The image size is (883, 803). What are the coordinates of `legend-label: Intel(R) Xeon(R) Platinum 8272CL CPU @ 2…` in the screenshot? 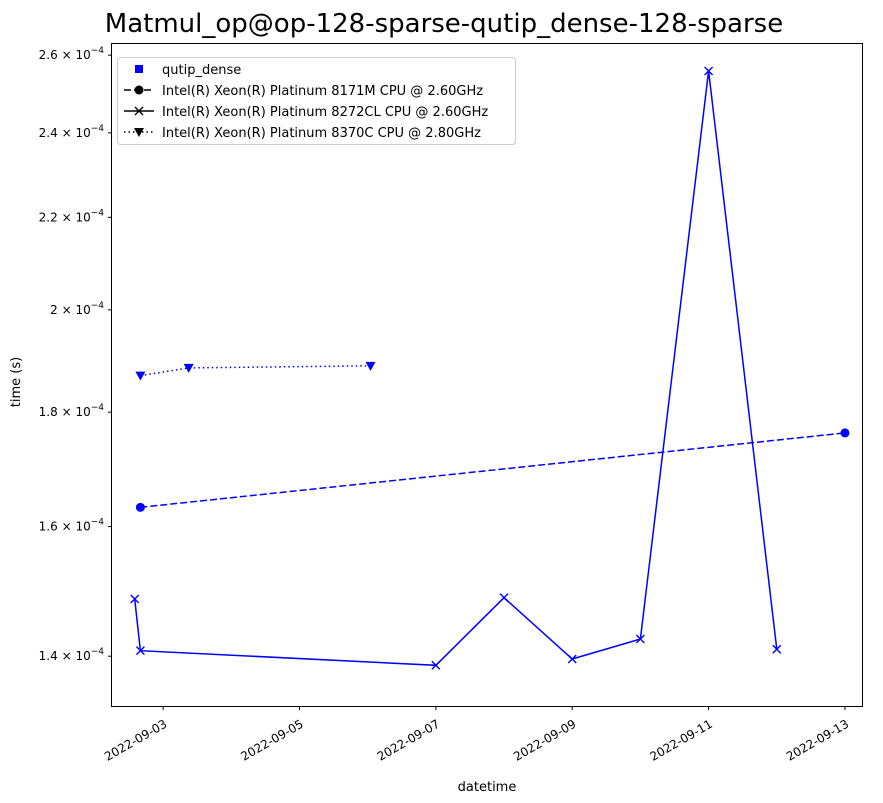 It's located at (325, 112).